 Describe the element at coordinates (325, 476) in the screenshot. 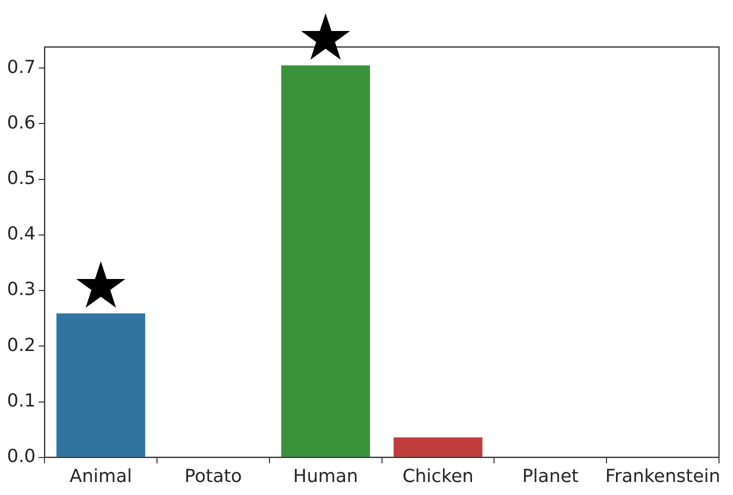

I see `x-tick-label: Human` at that location.